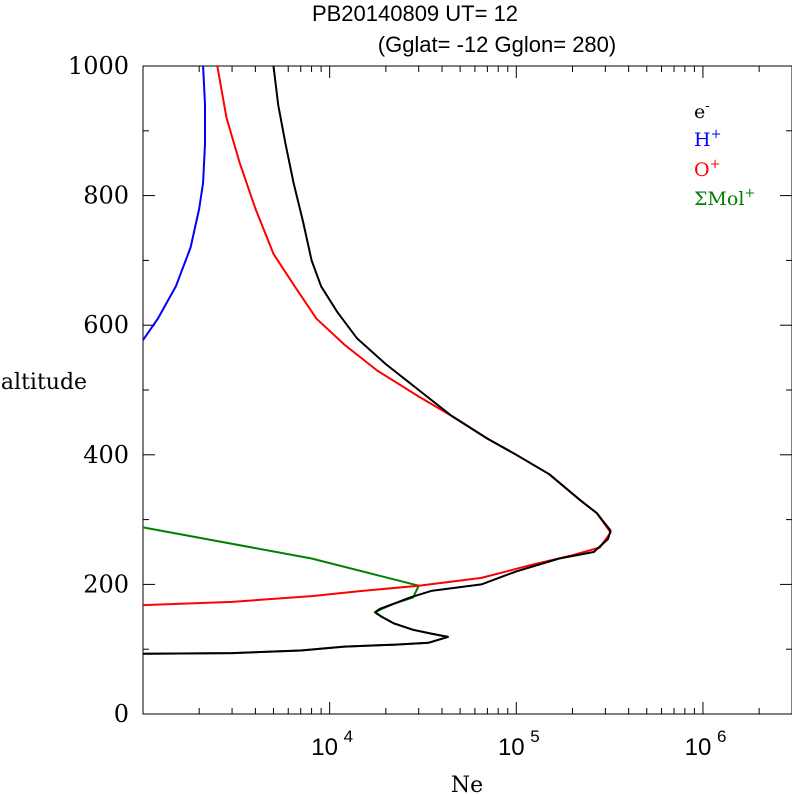 This screenshot has width=792, height=795. I want to click on legend-entry-e: e-, so click(702, 111).